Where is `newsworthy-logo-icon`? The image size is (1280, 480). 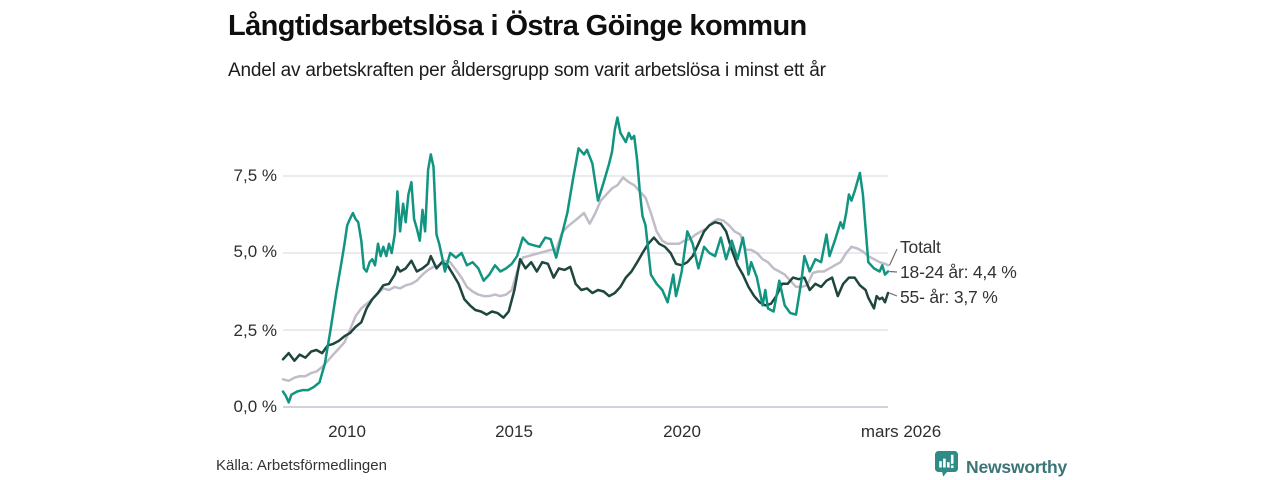 newsworthy-logo-icon is located at coordinates (946, 465).